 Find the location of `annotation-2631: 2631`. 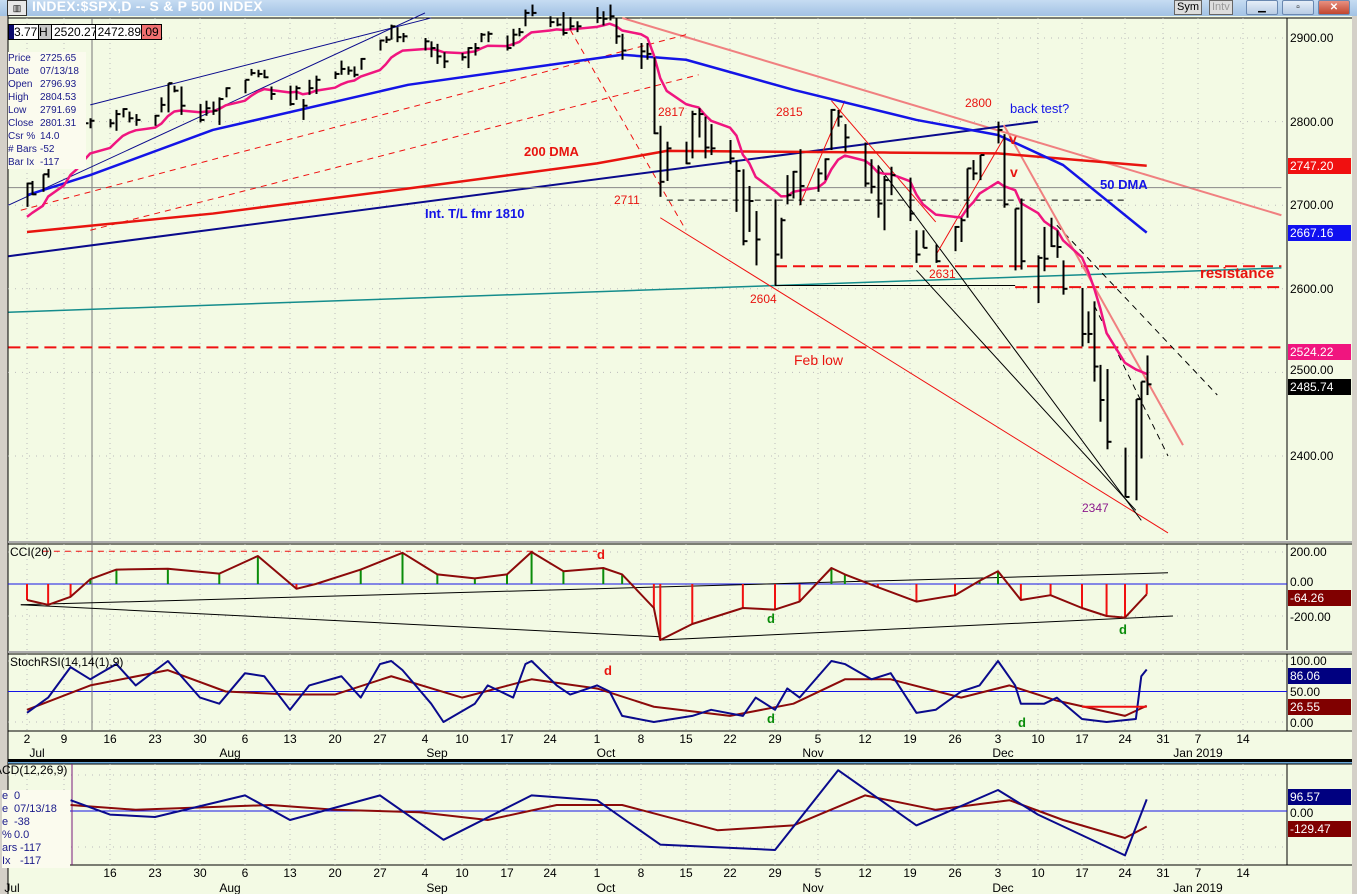

annotation-2631: 2631 is located at coordinates (942, 274).